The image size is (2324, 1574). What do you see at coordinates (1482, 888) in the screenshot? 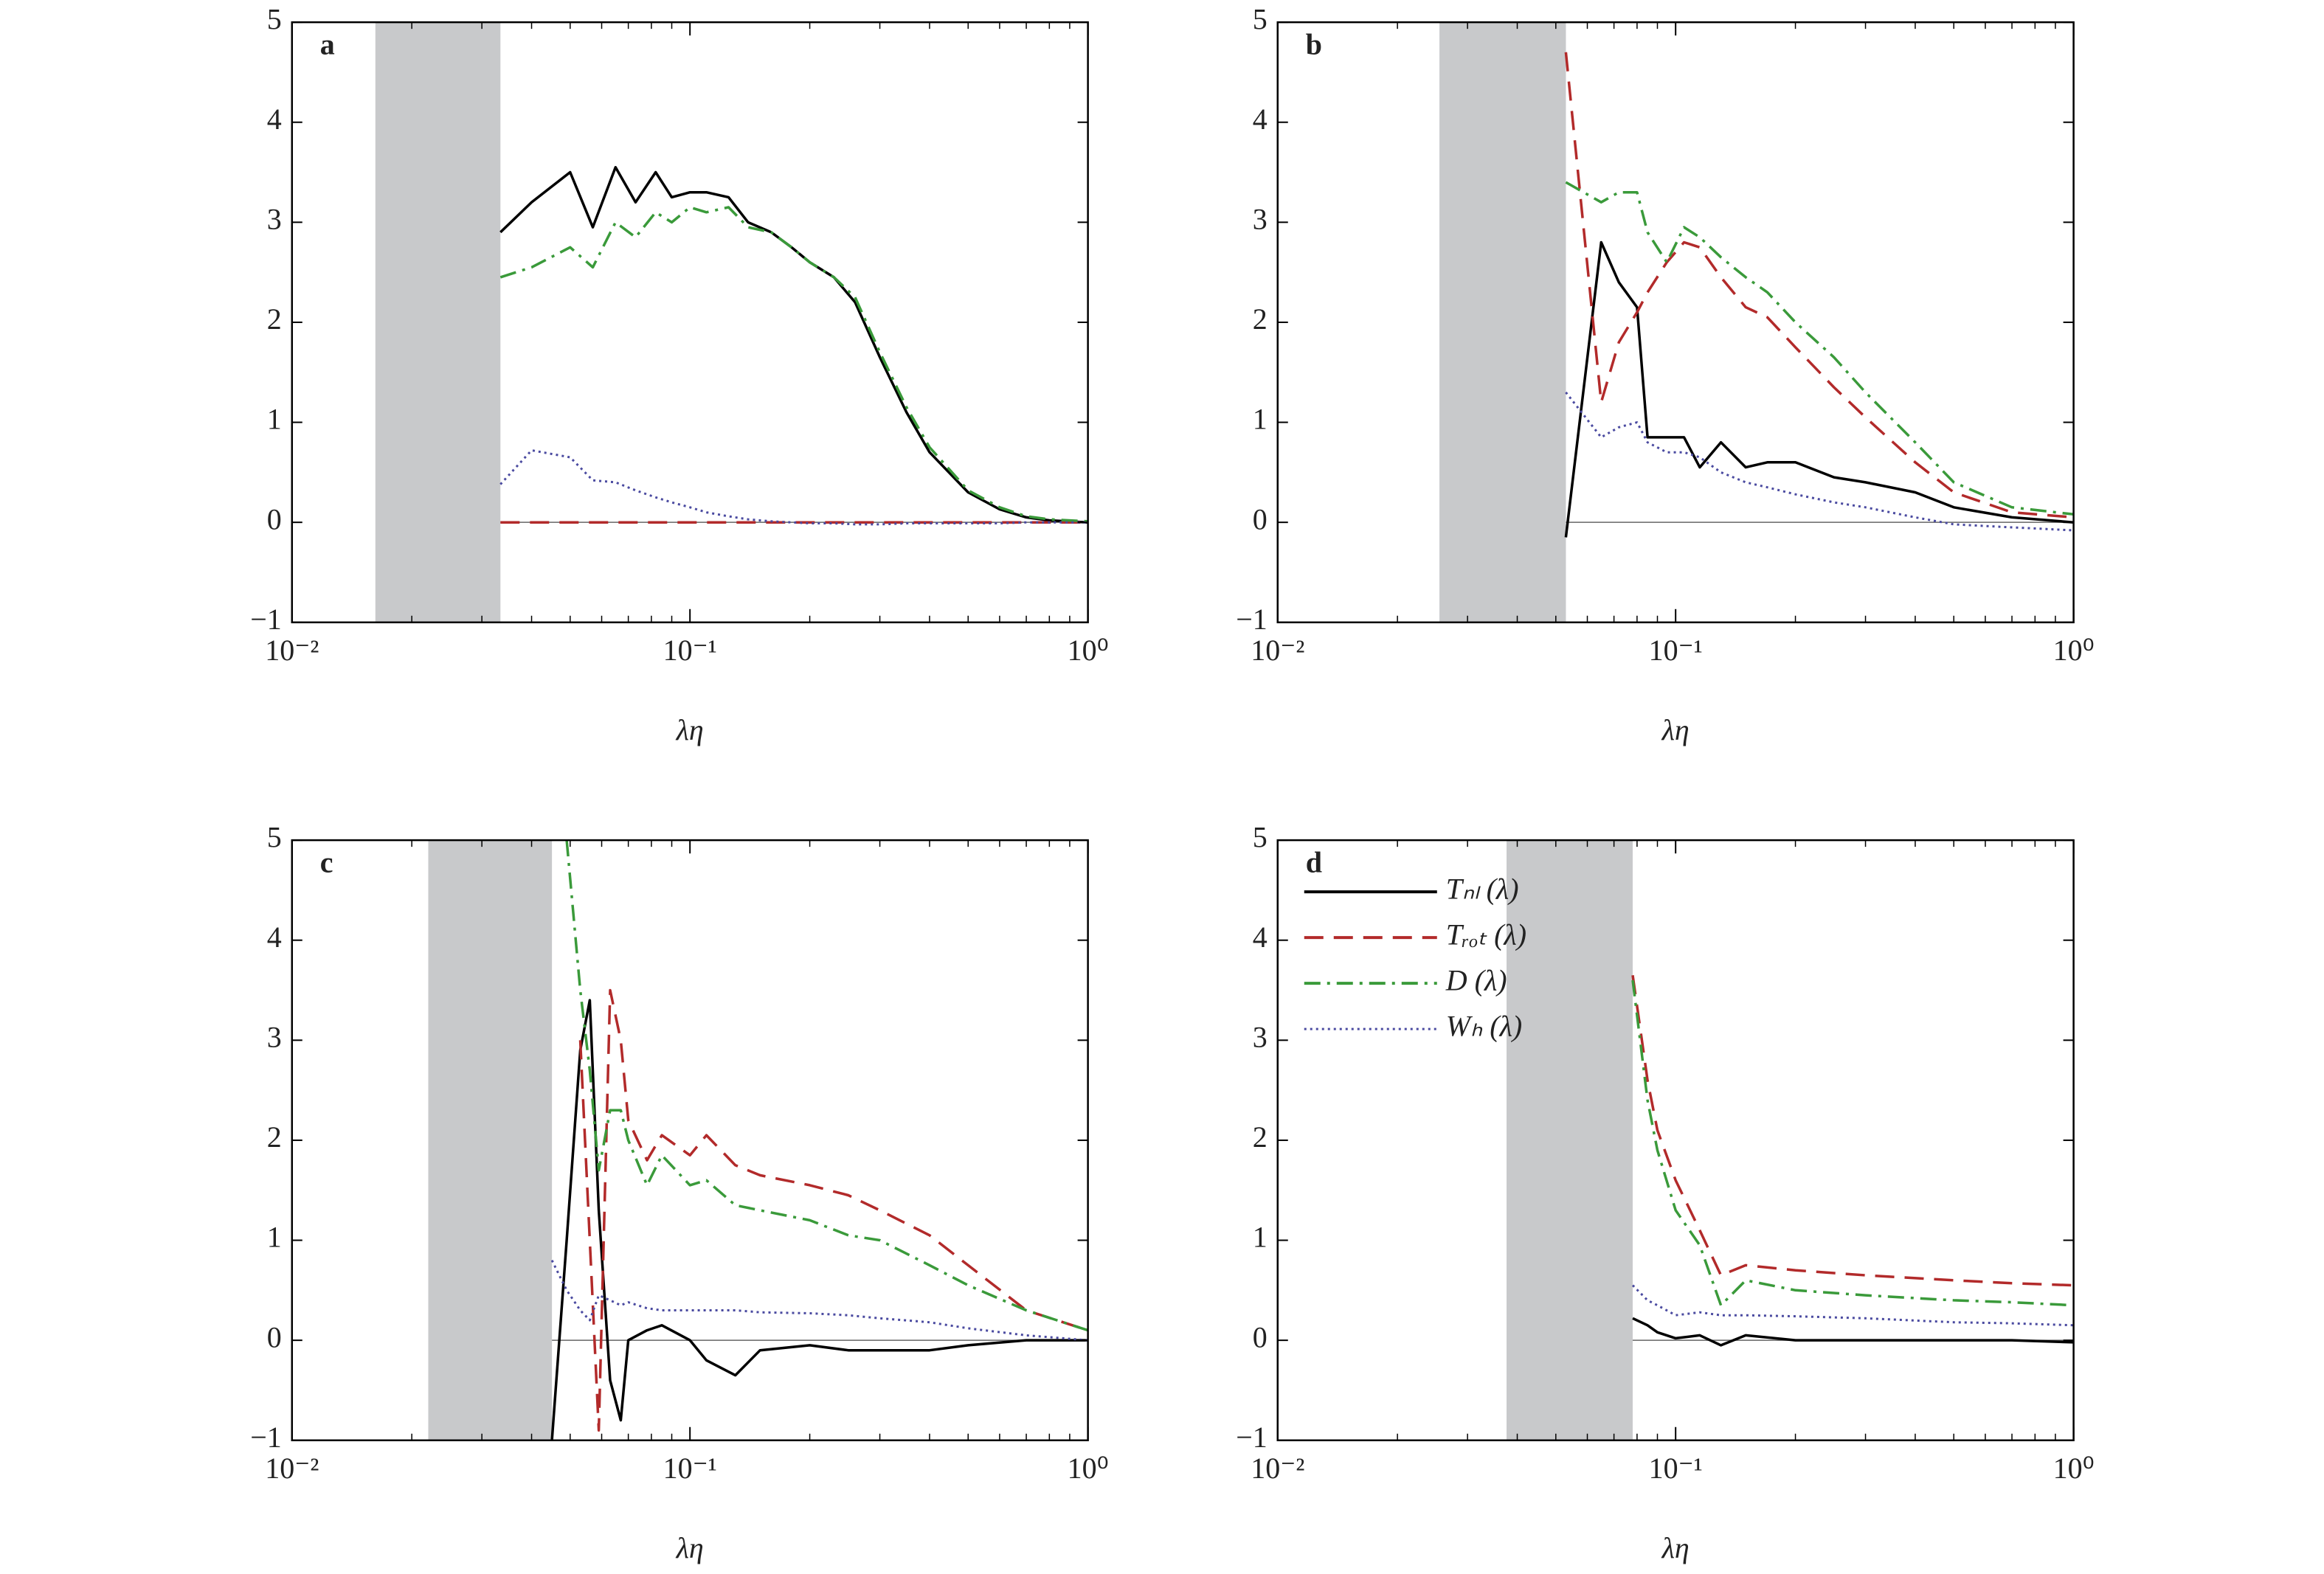
I see `legend-label: Tₙₗ (λ)` at bounding box center [1482, 888].